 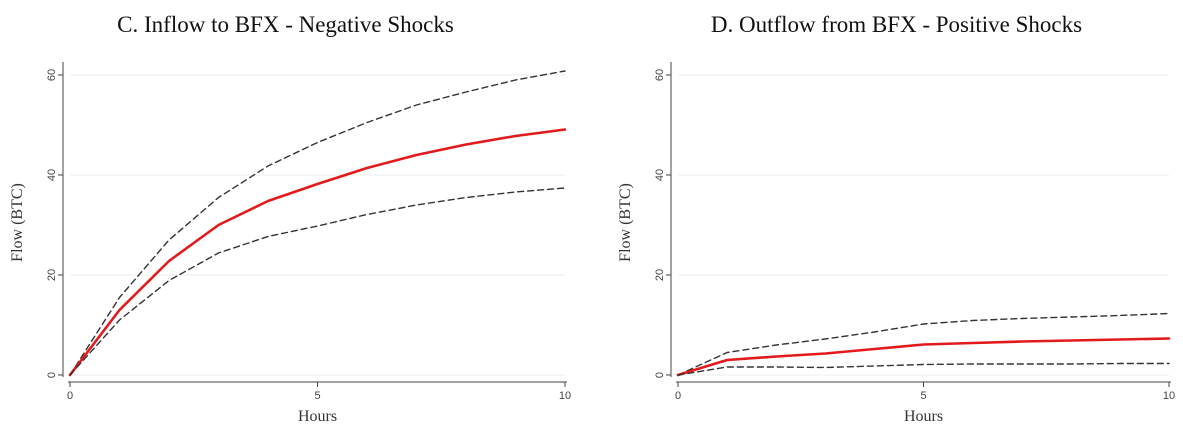 I want to click on chart-title-c: C. Inflow to BFX - Negative Shocks, so click(x=285, y=24).